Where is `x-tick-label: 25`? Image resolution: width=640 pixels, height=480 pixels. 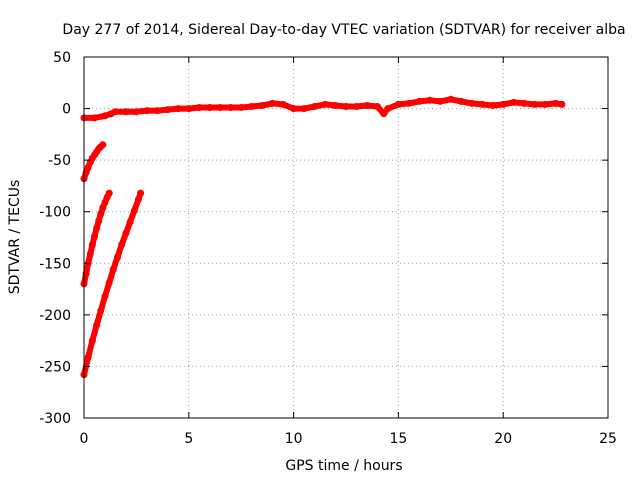 x-tick-label: 25 is located at coordinates (608, 439).